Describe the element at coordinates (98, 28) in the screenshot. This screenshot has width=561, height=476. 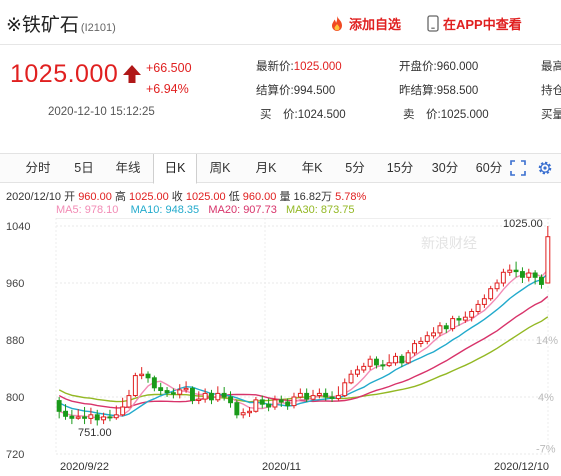
I see `instrument-code: (I2101)` at that location.